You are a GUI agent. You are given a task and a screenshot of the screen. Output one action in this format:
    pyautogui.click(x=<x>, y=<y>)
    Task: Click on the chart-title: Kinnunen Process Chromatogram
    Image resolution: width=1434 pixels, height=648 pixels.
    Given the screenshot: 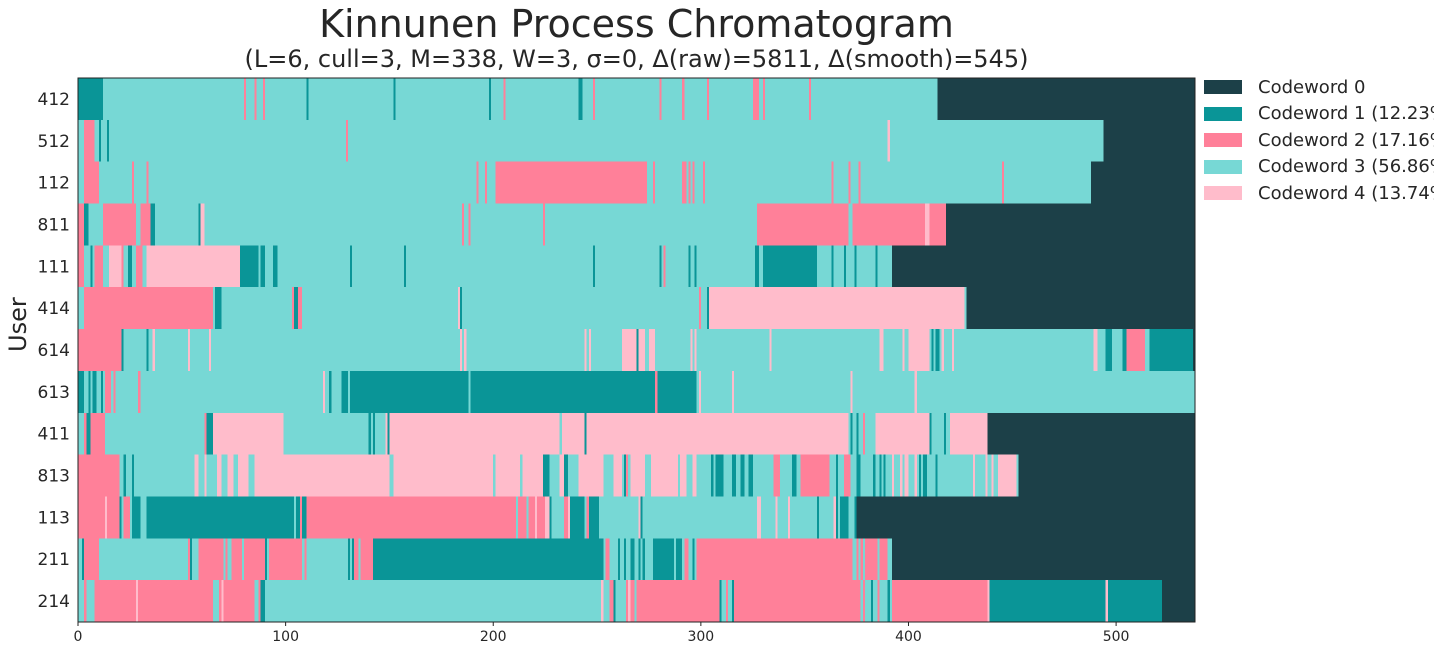 What is the action you would take?
    pyautogui.click(x=636, y=24)
    